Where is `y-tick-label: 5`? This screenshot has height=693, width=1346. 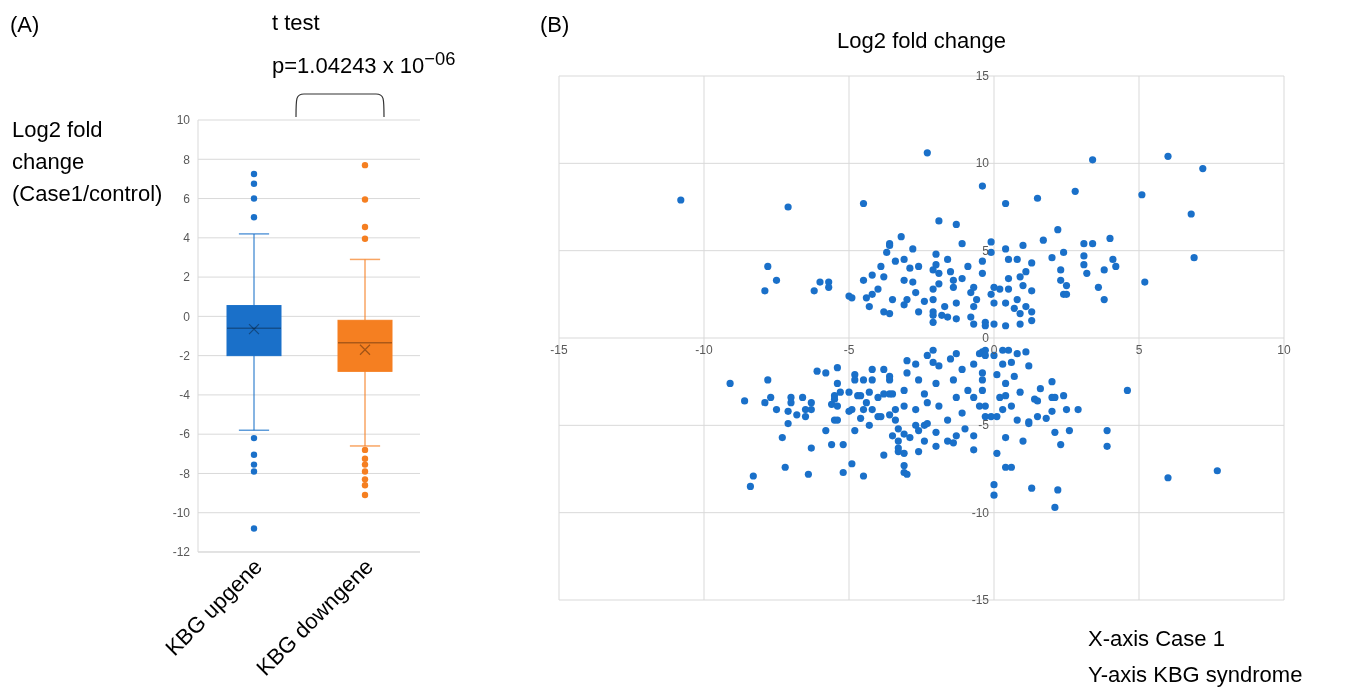 y-tick-label: 5 is located at coordinates (986, 250).